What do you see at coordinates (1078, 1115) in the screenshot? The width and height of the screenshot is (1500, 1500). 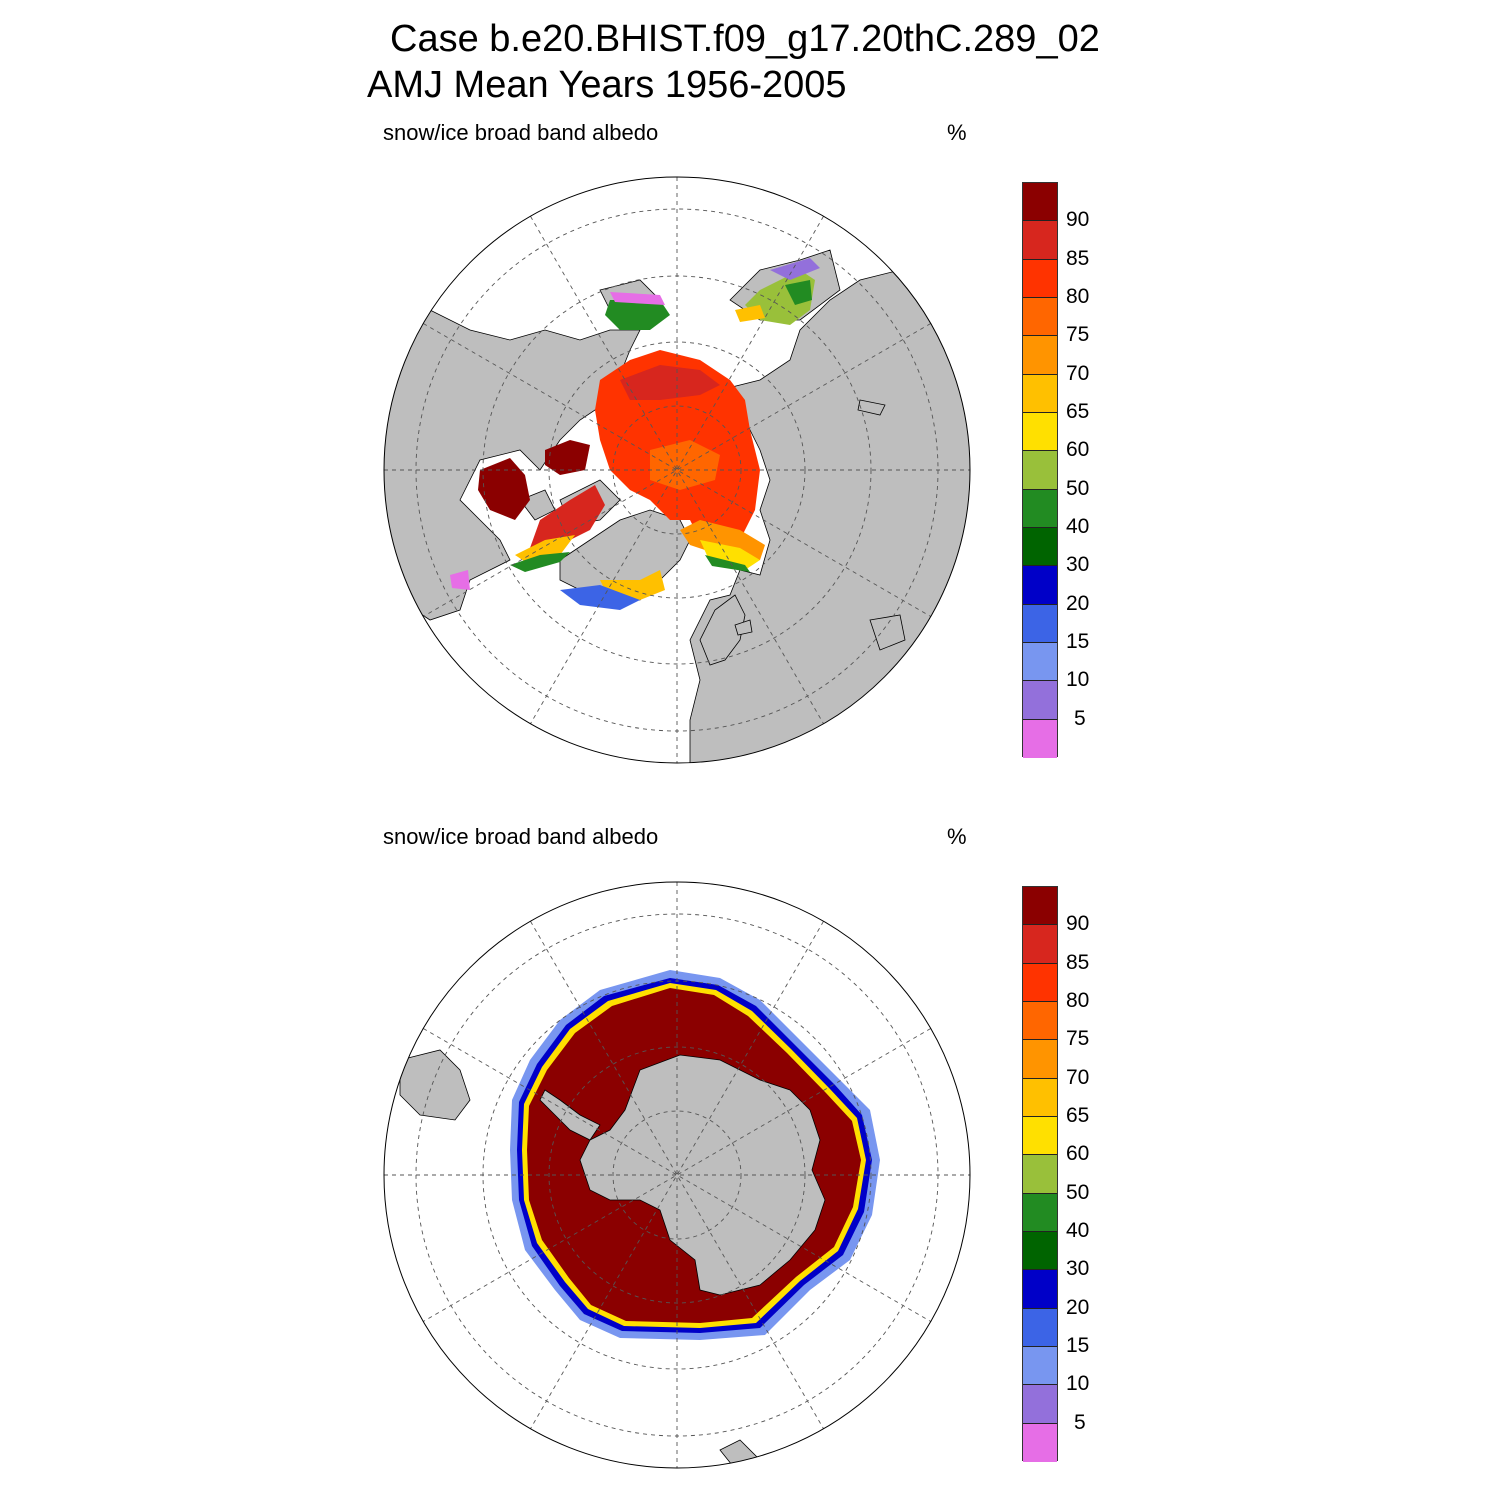 I see `south-colorbar-tick-label: 65` at bounding box center [1078, 1115].